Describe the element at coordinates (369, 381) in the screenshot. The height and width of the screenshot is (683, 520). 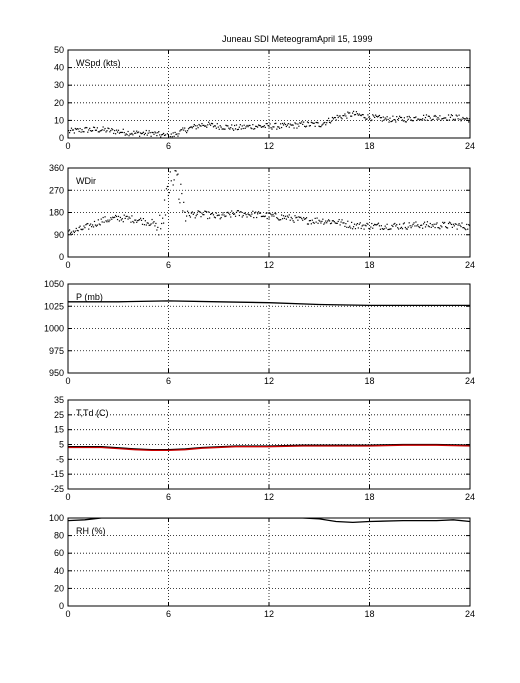
I see `x-tick-label-3-3: 18` at that location.